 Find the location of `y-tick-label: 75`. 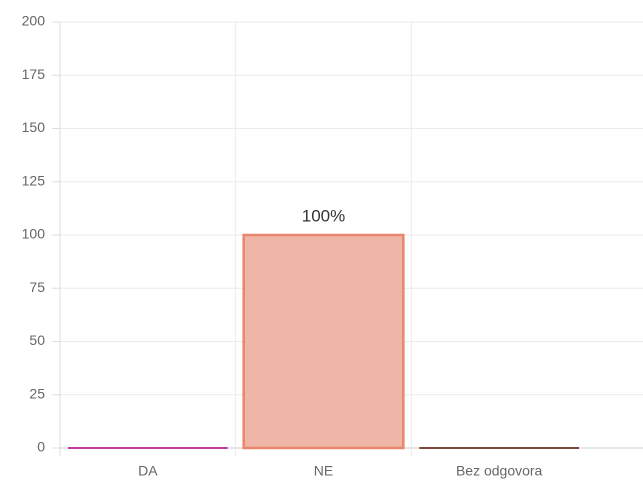

y-tick-label: 75 is located at coordinates (37, 287).